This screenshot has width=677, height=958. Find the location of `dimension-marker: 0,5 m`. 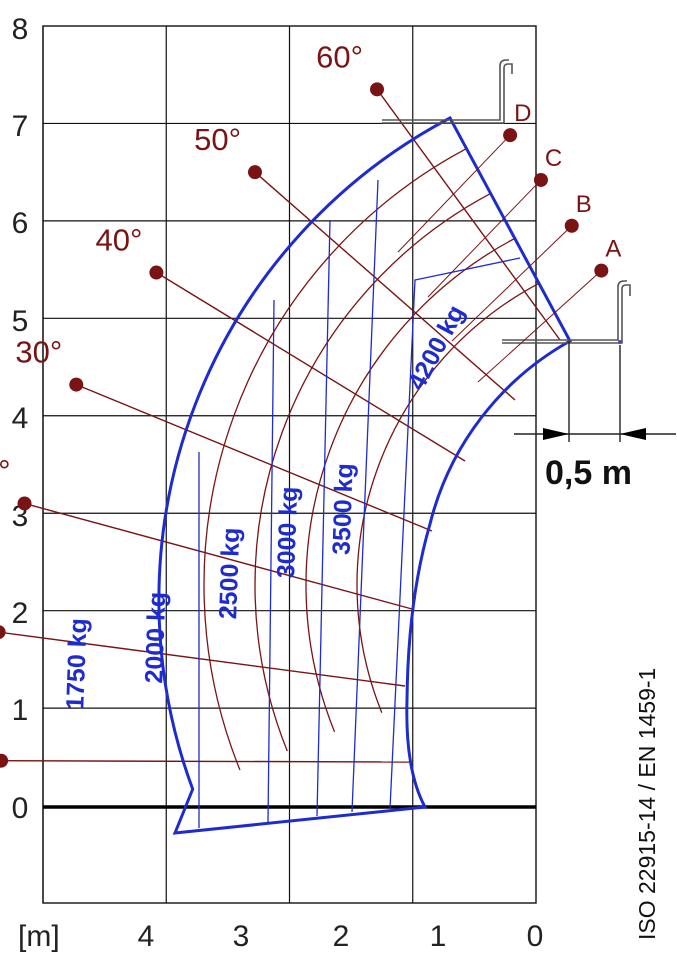

dimension-marker: 0,5 m is located at coordinates (595, 417).